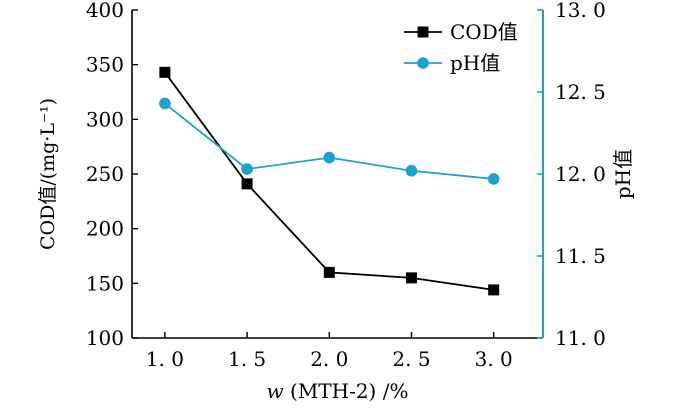 This screenshot has height=413, width=700. What do you see at coordinates (165, 359) in the screenshot?
I see `x-tick-label: 1. 0` at bounding box center [165, 359].